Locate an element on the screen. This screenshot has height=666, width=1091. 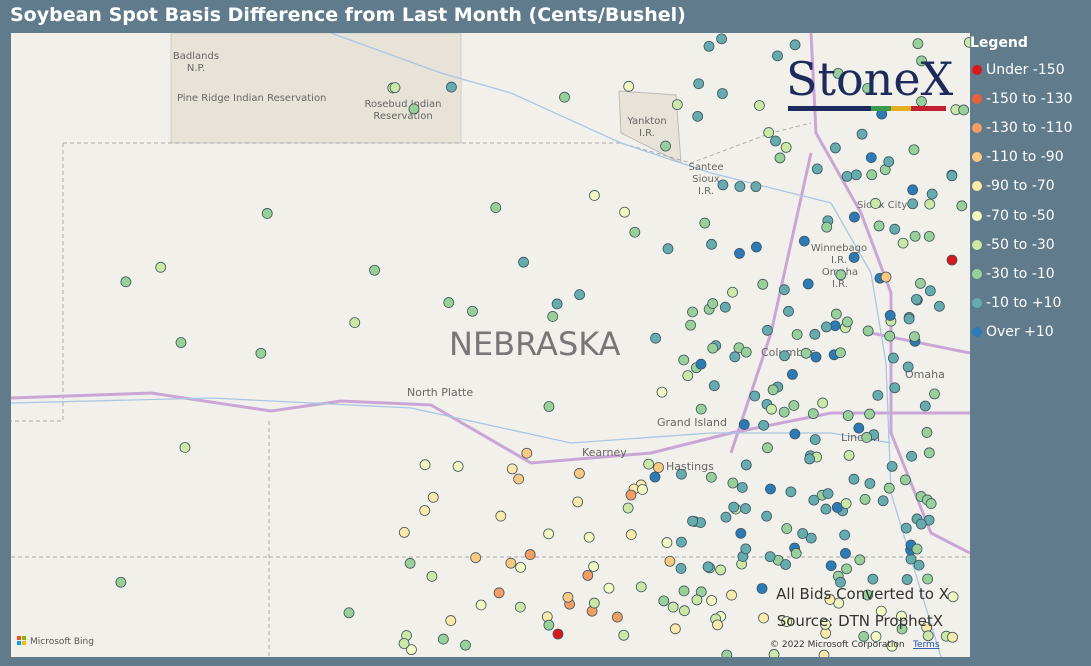
legend-item: -150 to -130 is located at coordinates (1021, 98).